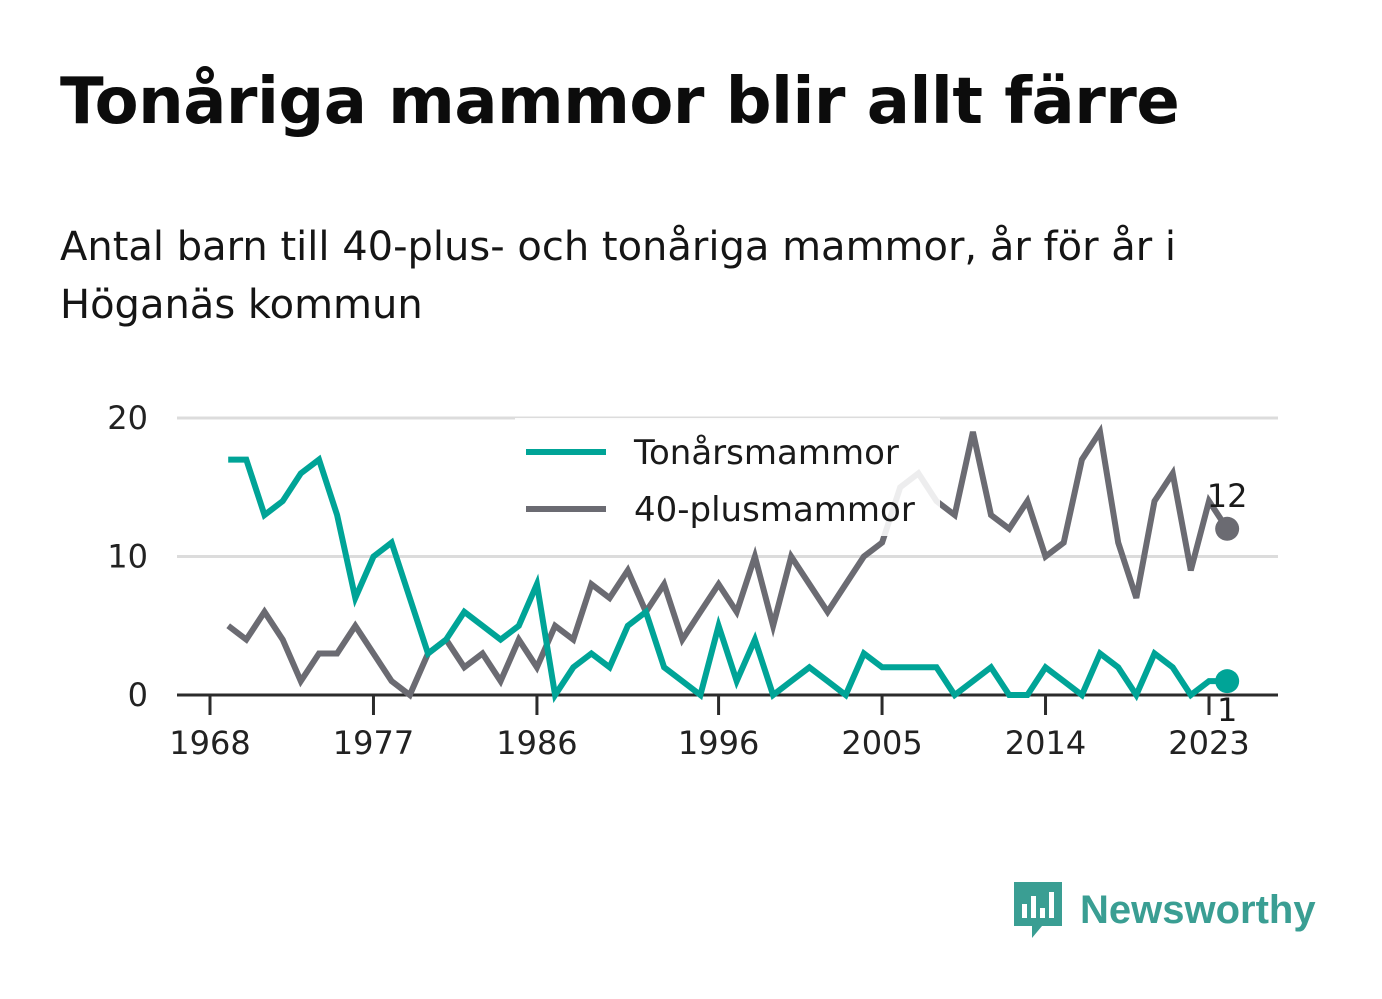  I want to click on legend: Tonårsmammor 40-plusmammor, so click(727, 477).